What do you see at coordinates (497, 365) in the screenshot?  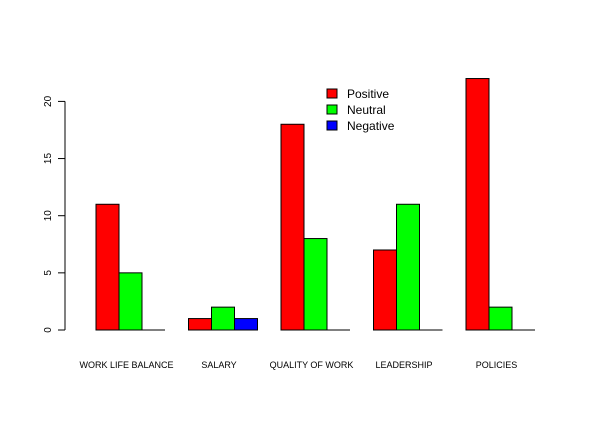 I see `x-category-label: POLICIES` at bounding box center [497, 365].